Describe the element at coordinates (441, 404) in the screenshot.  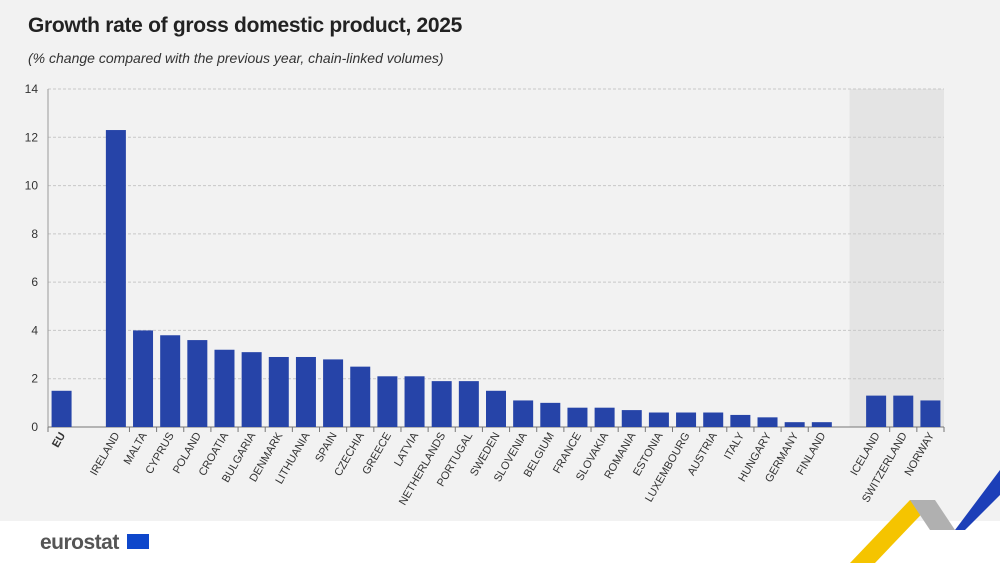
I see `bar-netherlands` at that location.